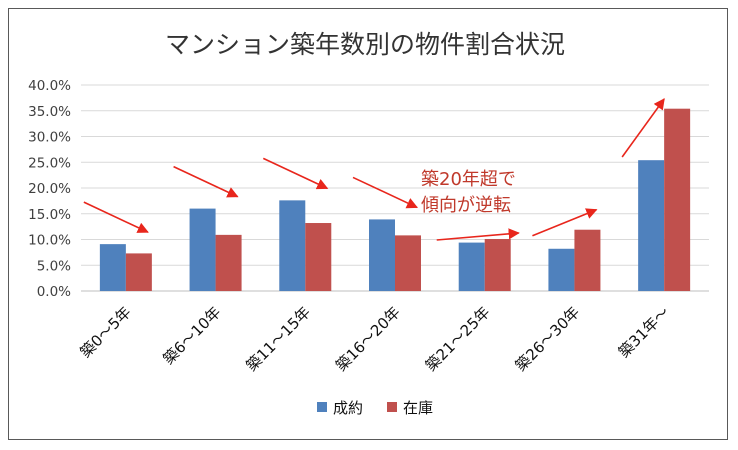  Describe the element at coordinates (49, 215) in the screenshot. I see `y-tick-label: 15.0%` at that location.